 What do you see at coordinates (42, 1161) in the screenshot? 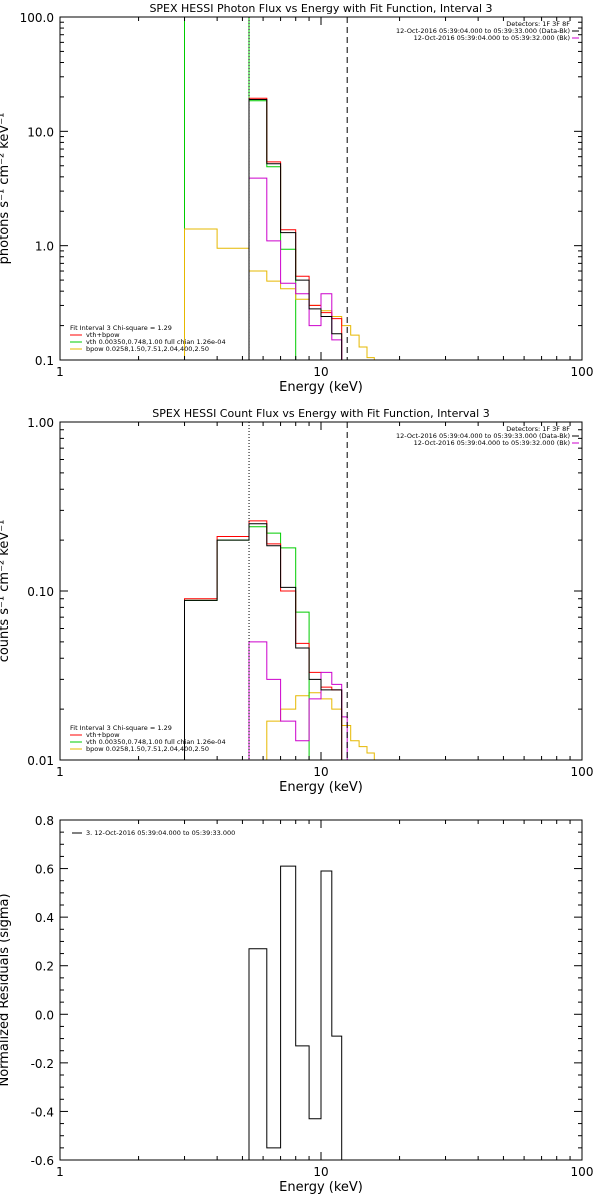
I see `y-tick-label: -0.6` at bounding box center [42, 1161].